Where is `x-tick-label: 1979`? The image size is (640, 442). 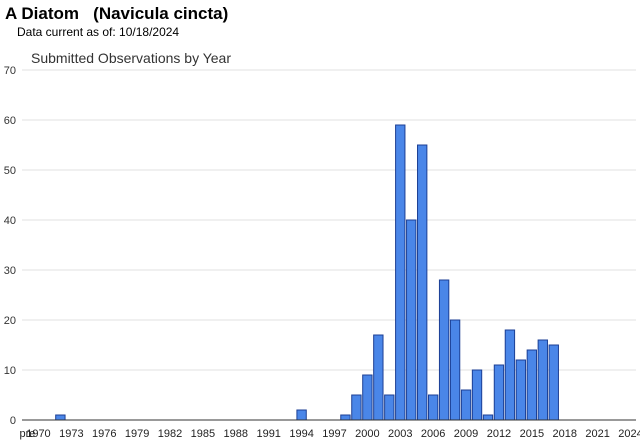 x-tick-label: 1979 is located at coordinates (137, 434).